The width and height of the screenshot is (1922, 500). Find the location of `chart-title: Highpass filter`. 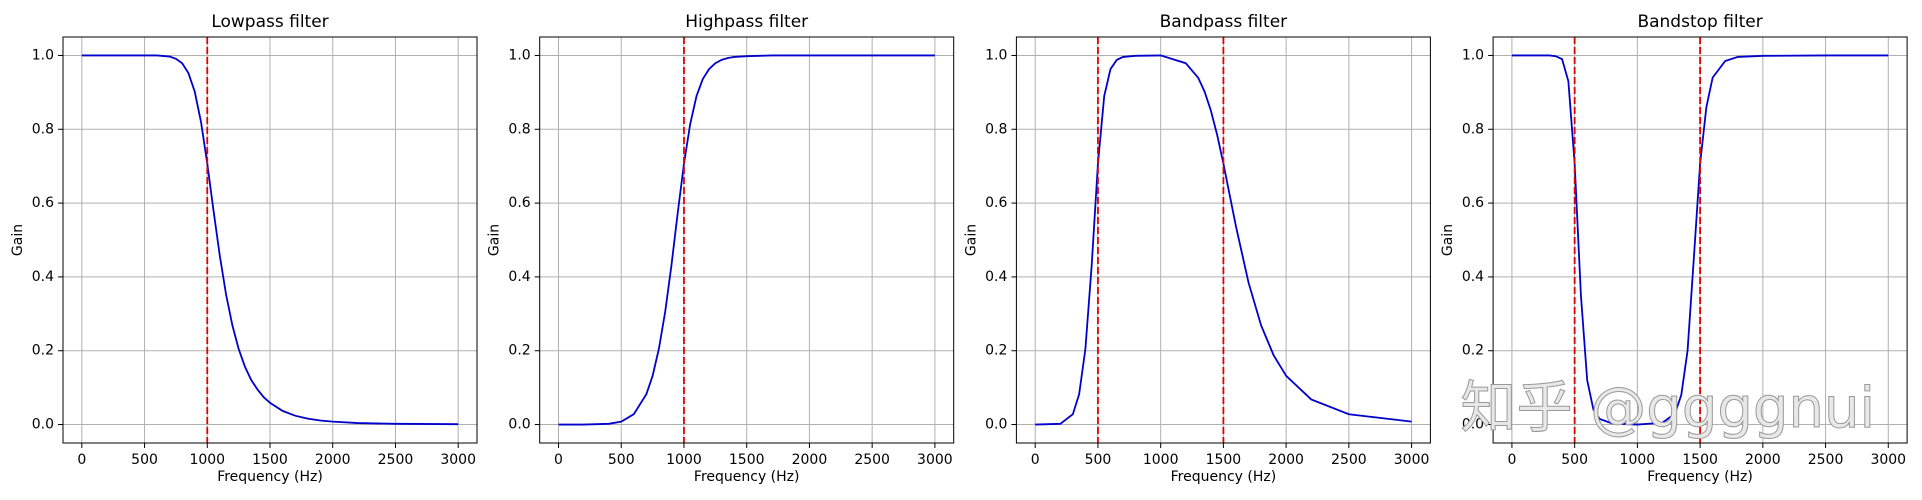

chart-title: Highpass filter is located at coordinates (746, 22).